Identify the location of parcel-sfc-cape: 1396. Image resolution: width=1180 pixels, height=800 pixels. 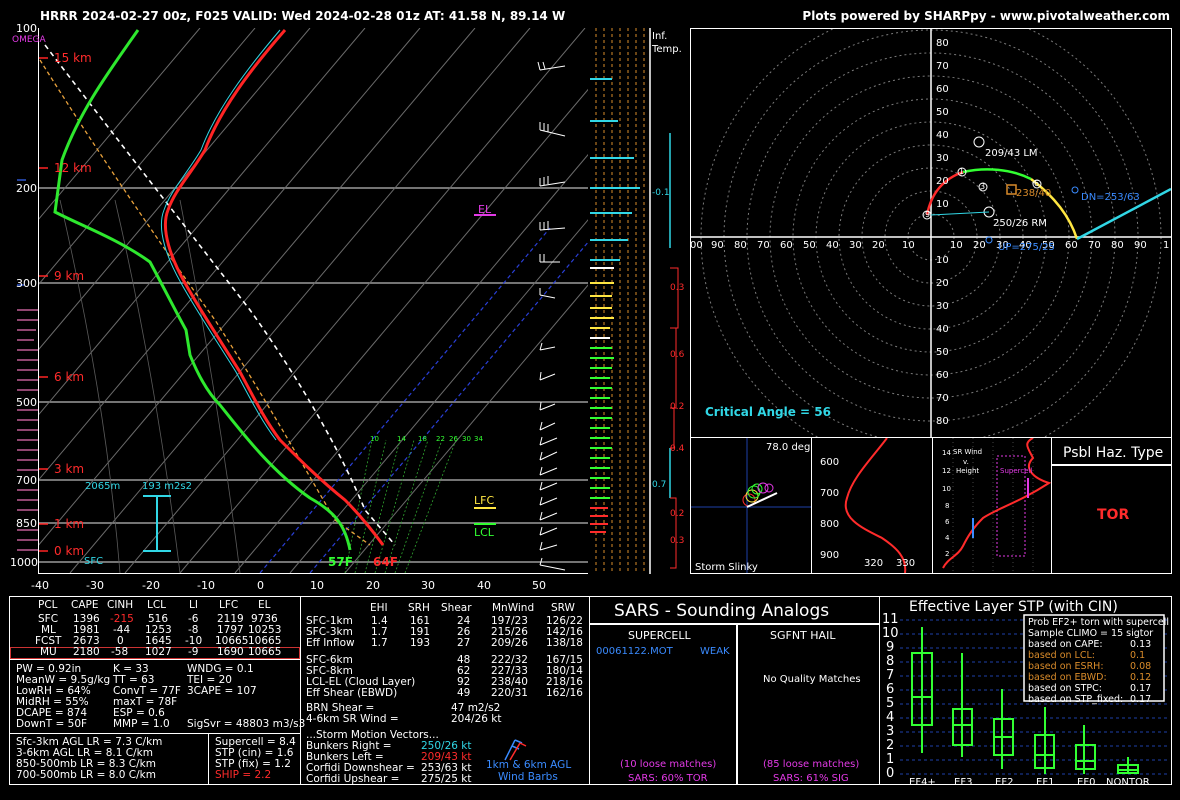
(86, 619).